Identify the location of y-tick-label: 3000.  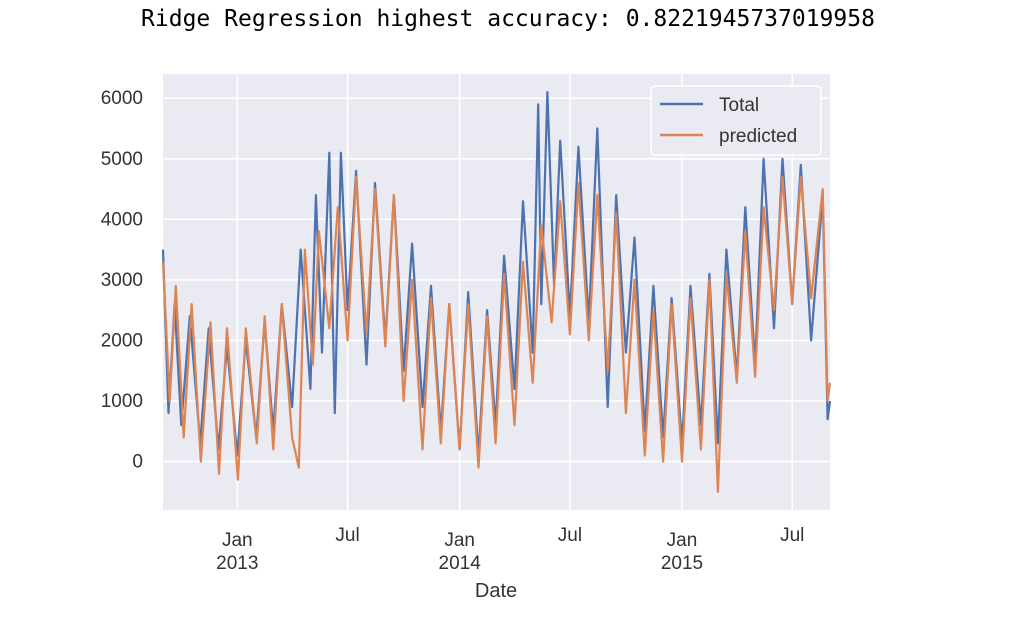
(122, 280).